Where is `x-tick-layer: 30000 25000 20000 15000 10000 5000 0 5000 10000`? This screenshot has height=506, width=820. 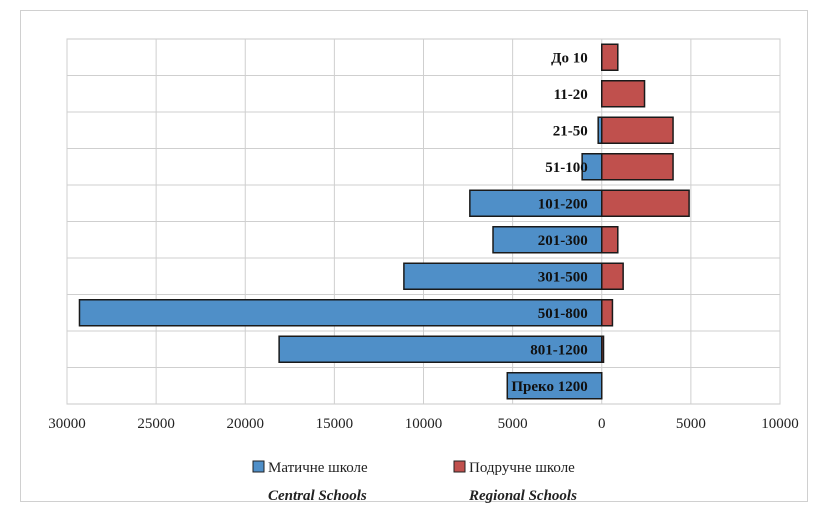
x-tick-layer: 30000 25000 20000 15000 10000 5000 0 5000 10000 is located at coordinates (423, 424).